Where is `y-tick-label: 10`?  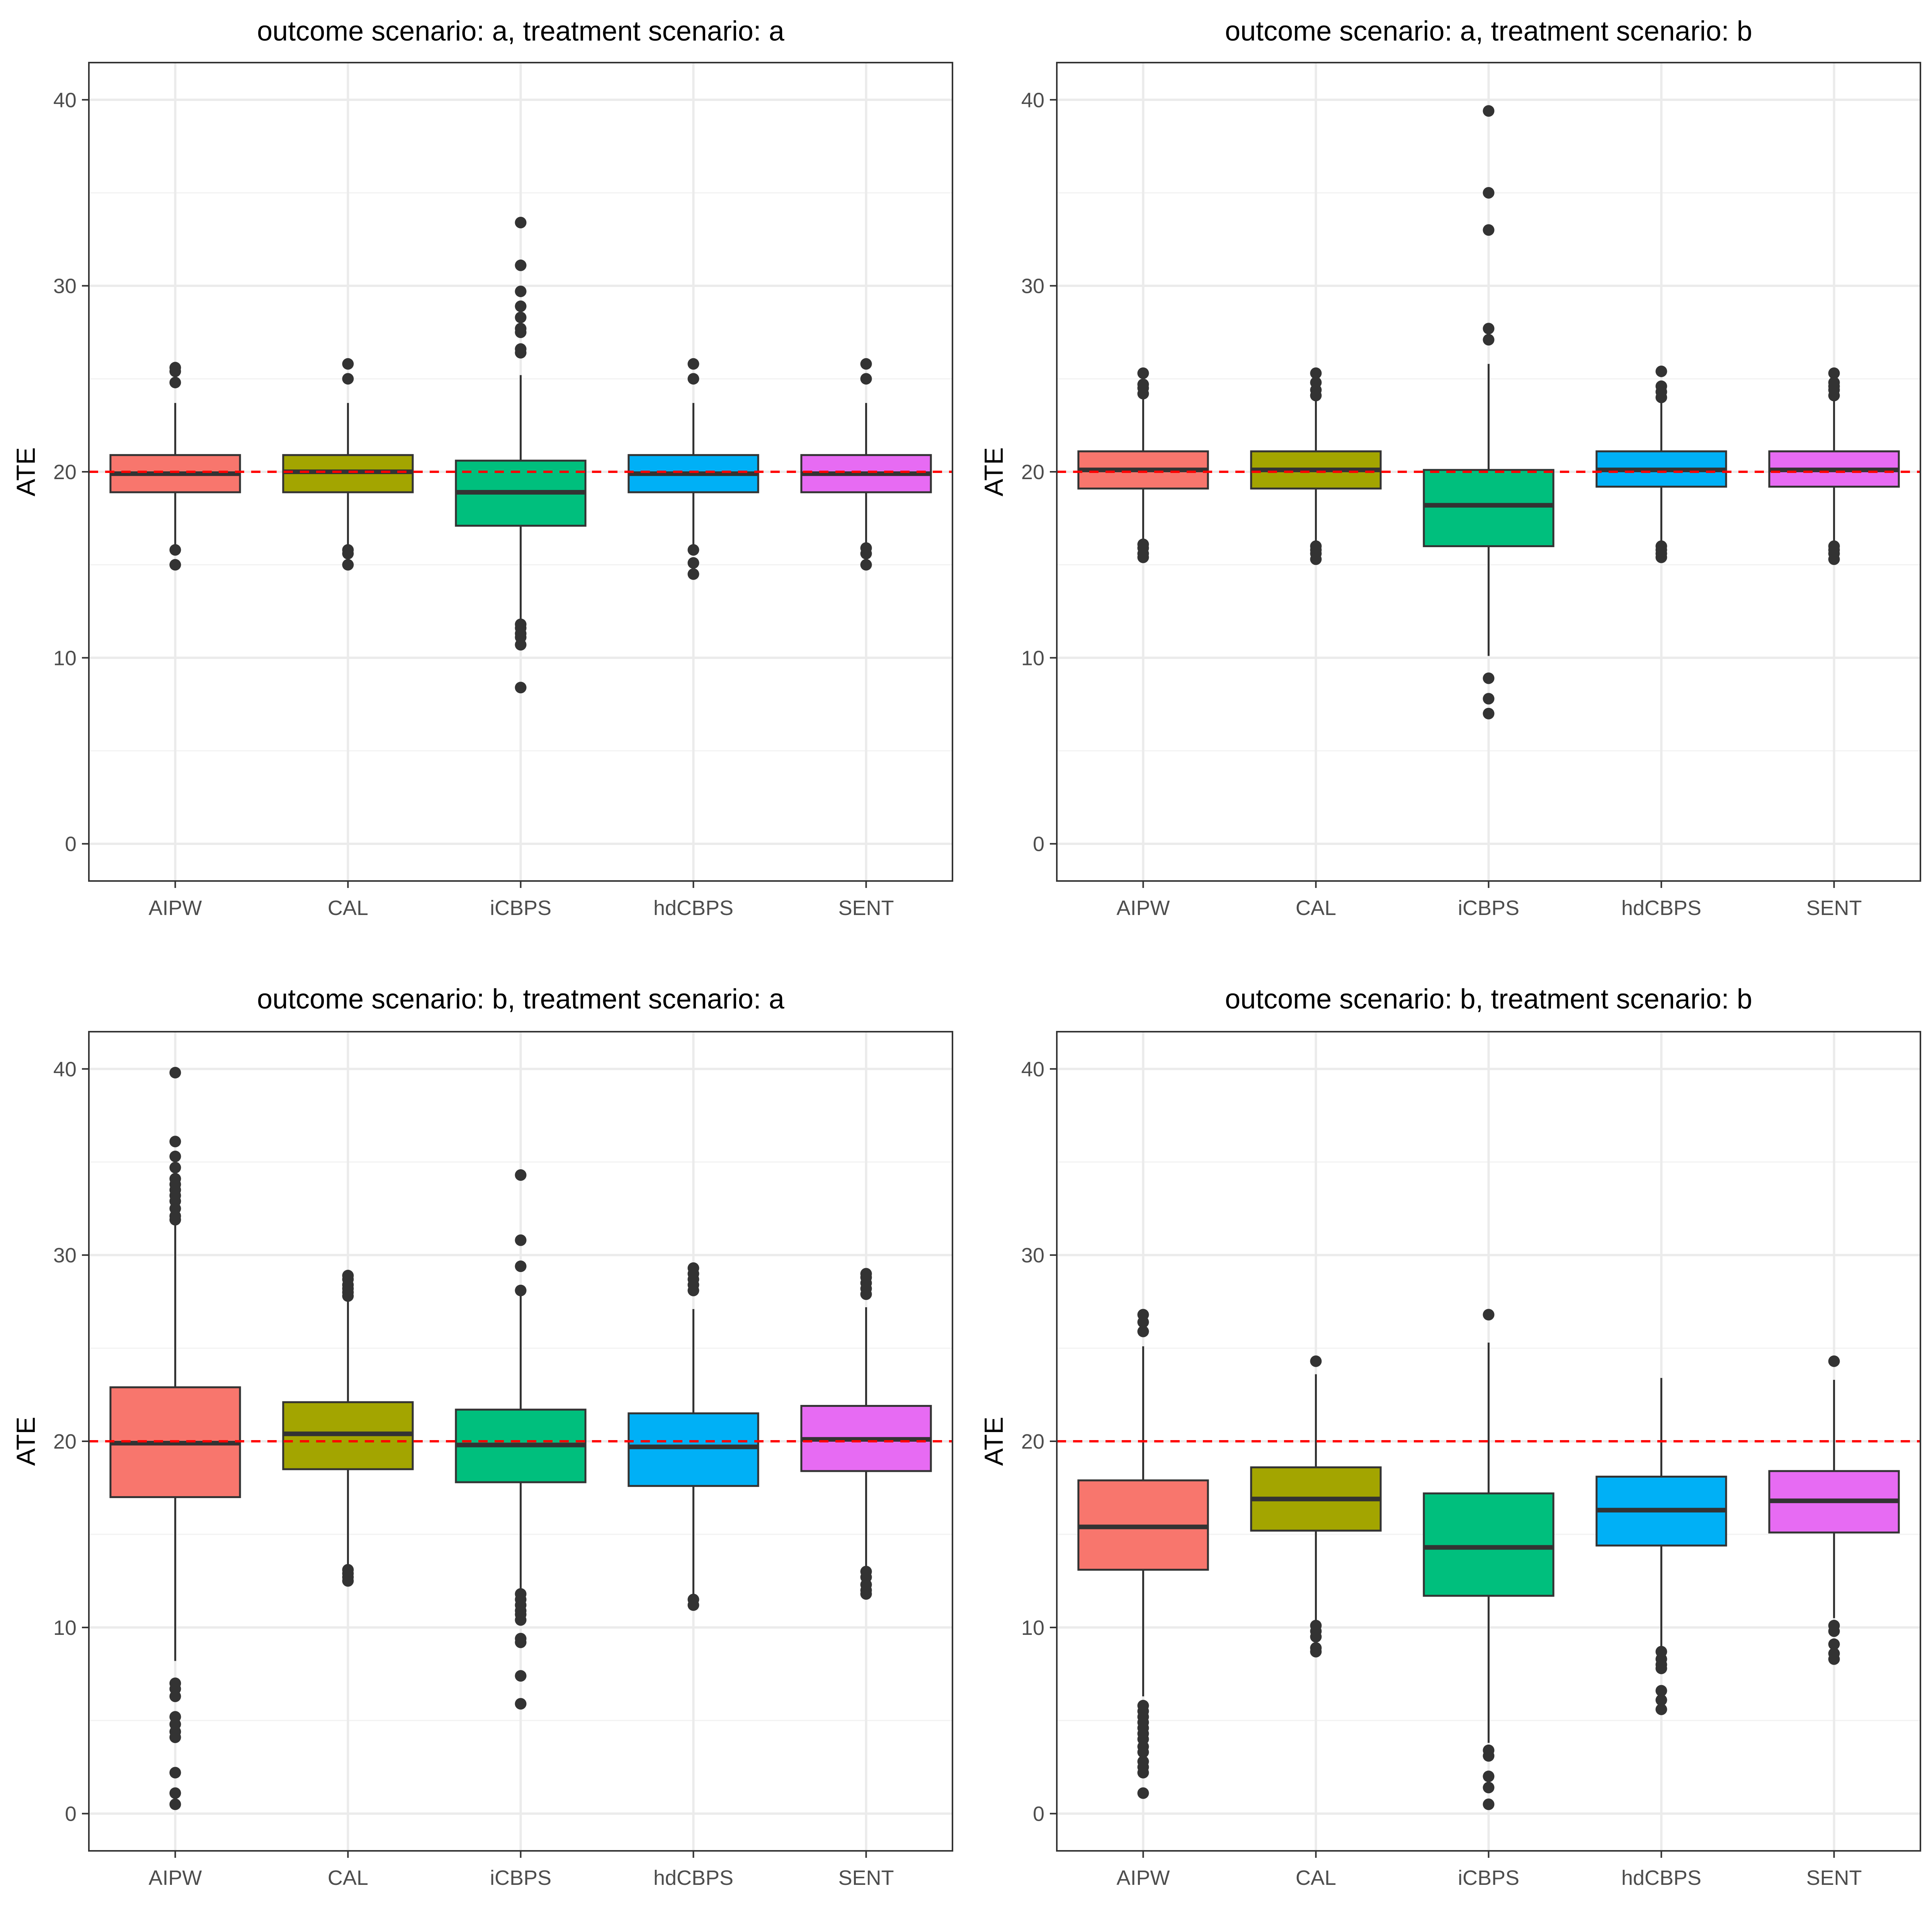
y-tick-label: 10 is located at coordinates (65, 658).